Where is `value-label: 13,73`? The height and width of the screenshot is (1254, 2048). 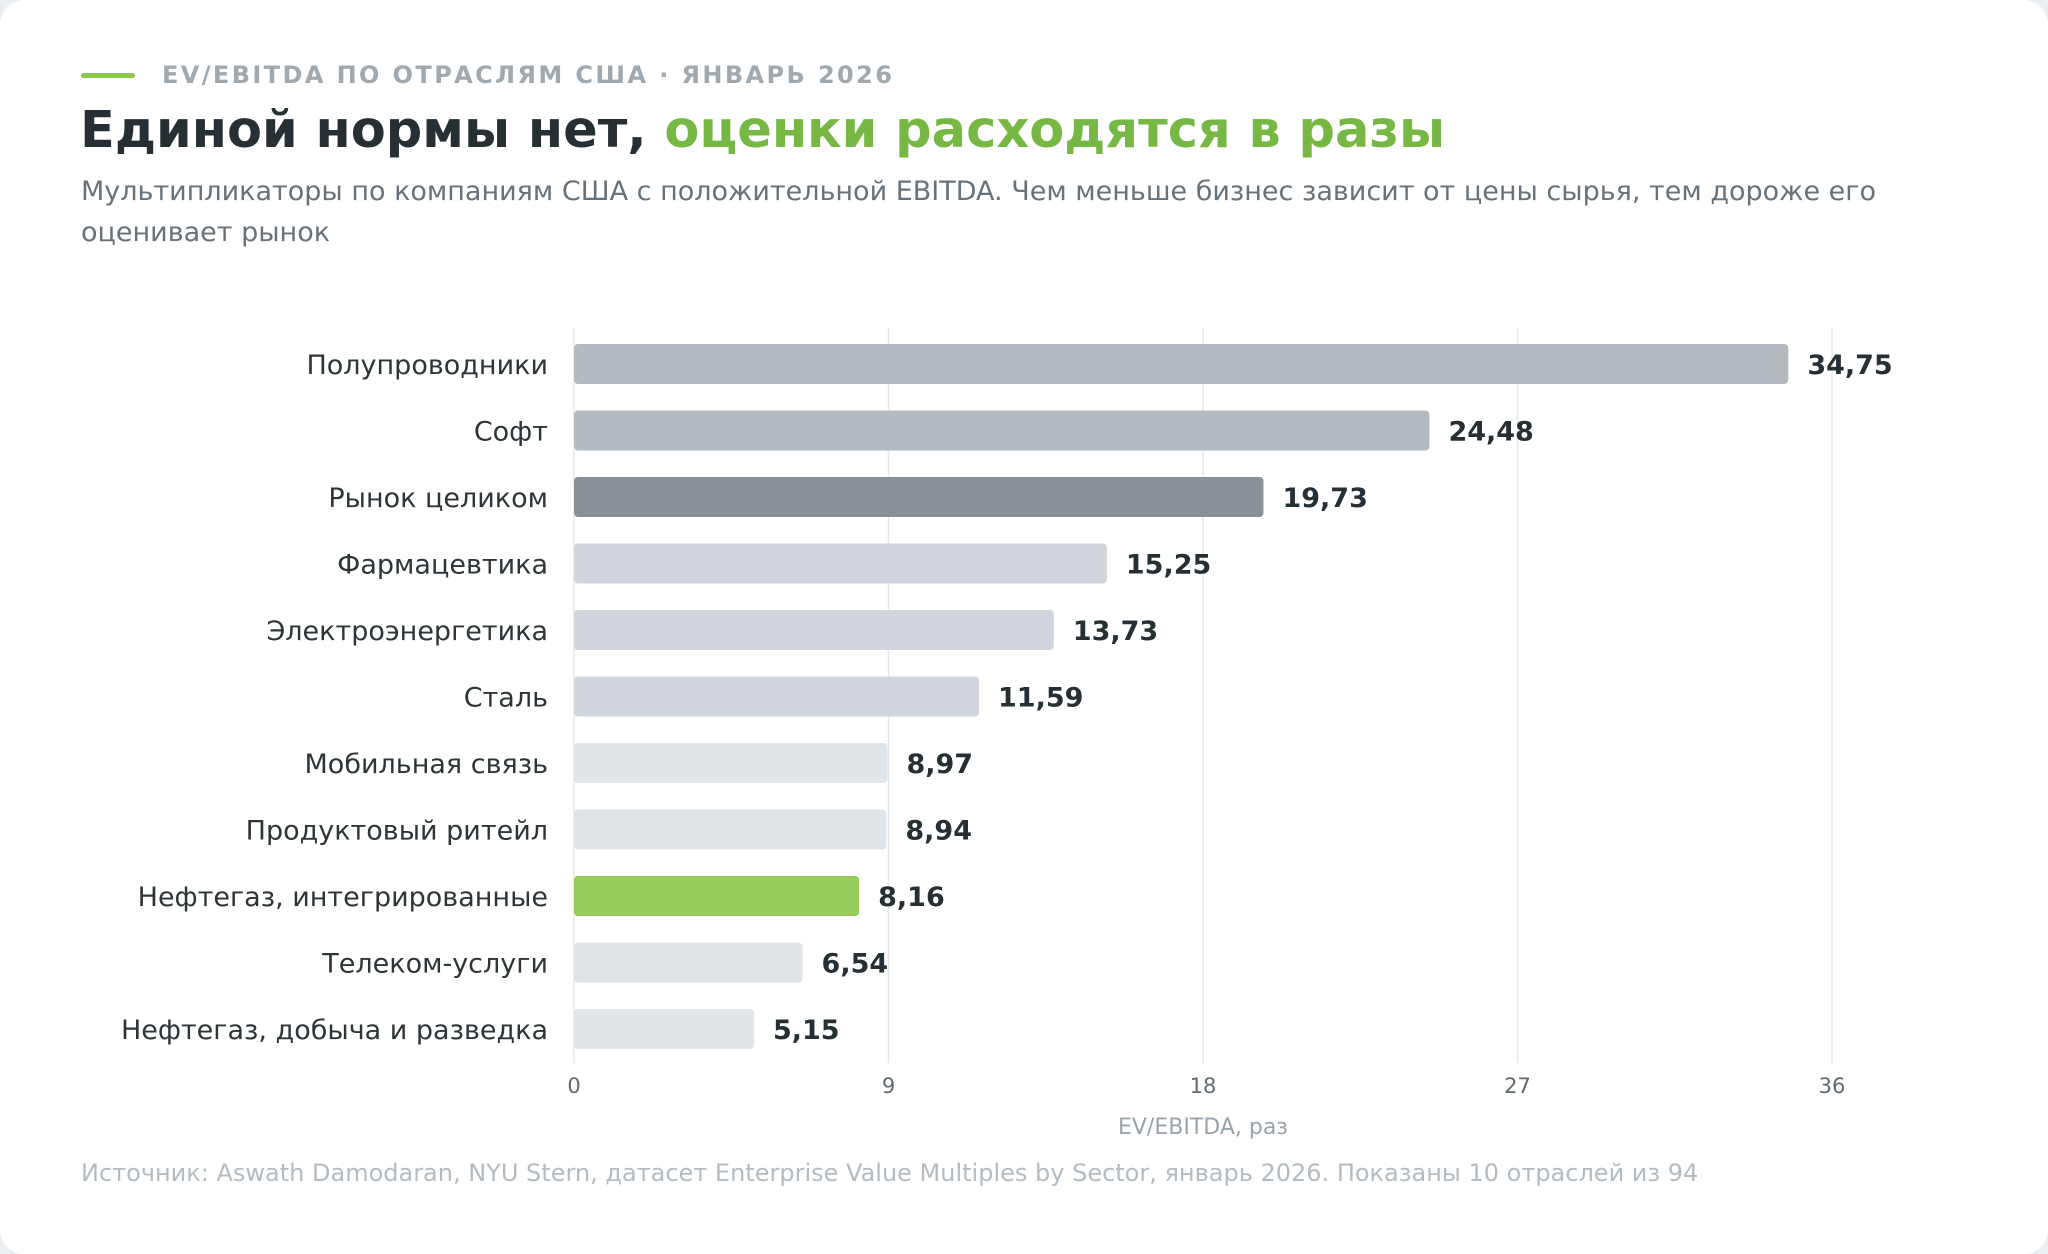 value-label: 13,73 is located at coordinates (1115, 631).